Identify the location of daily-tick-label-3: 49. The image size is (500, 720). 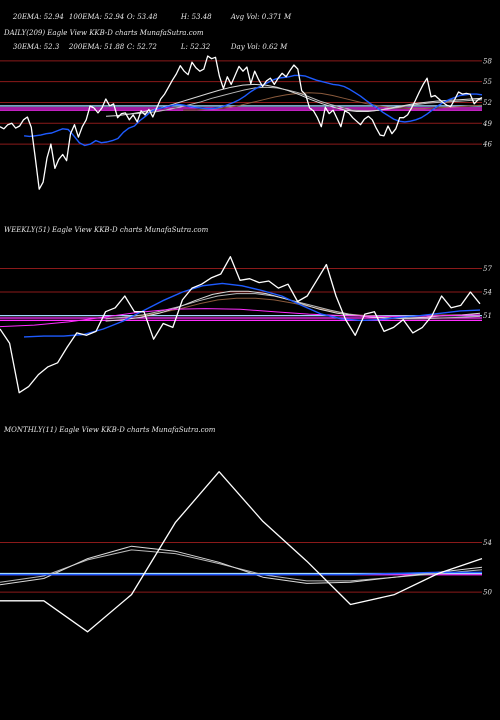
(487, 124).